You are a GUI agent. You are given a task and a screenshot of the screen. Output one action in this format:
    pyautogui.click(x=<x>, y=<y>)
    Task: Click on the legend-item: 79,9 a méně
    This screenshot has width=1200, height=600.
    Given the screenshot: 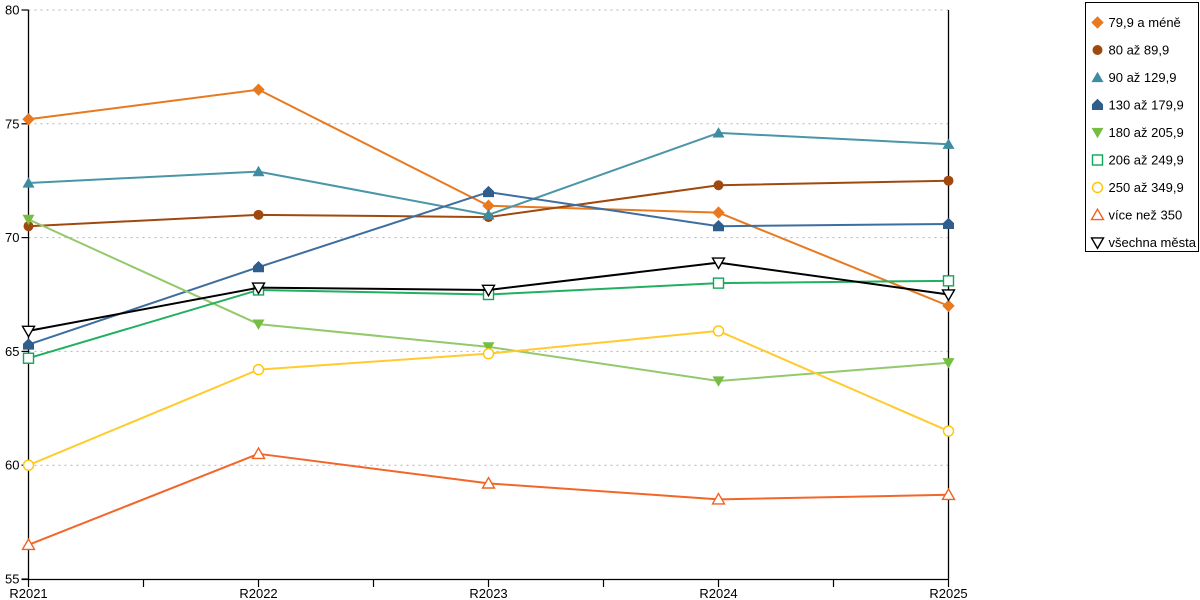 What is the action you would take?
    pyautogui.click(x=1136, y=22)
    